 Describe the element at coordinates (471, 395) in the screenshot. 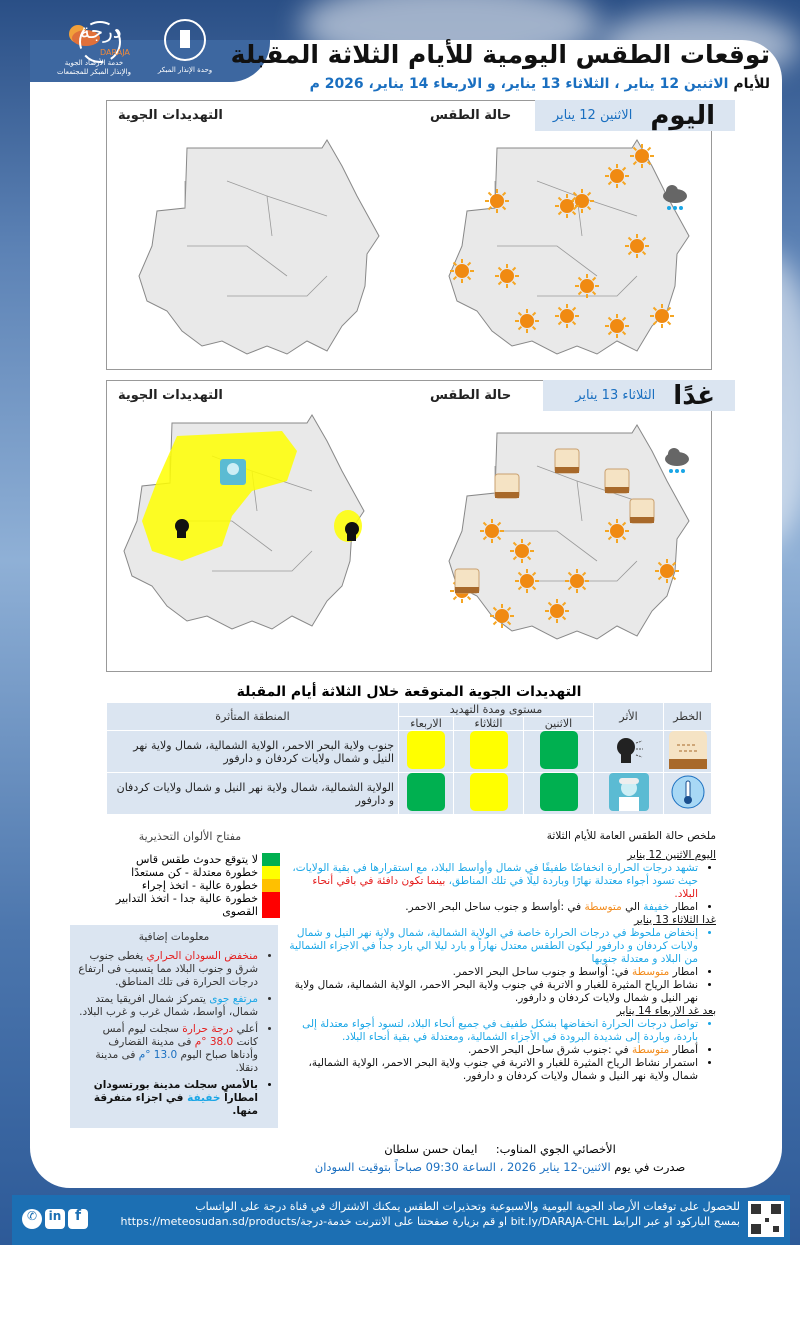

I see `tomorrow-weather-label: حالة الطقس` at that location.